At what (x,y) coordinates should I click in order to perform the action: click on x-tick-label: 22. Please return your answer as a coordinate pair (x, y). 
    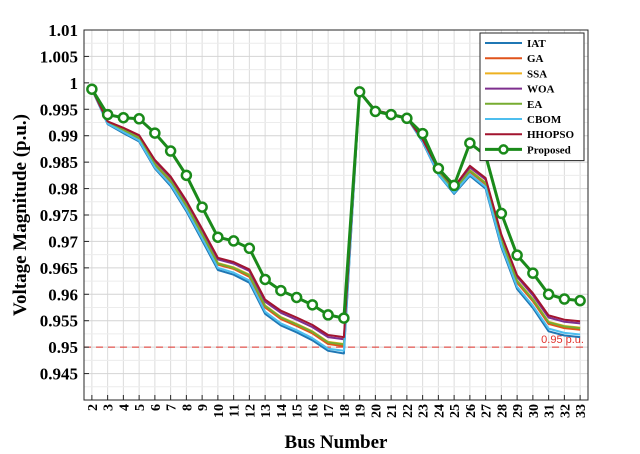
    Looking at the image, I should click on (408, 411).